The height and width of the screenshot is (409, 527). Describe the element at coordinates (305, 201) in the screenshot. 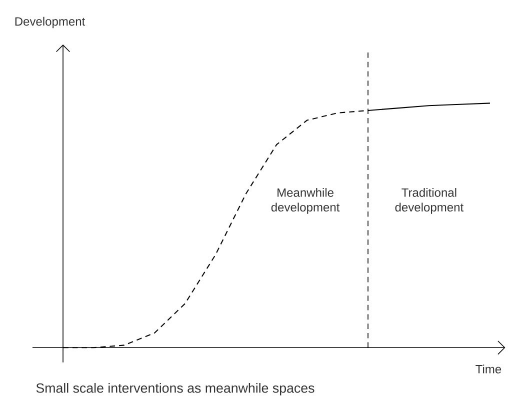

I see `annotation: Meanwhile development` at that location.